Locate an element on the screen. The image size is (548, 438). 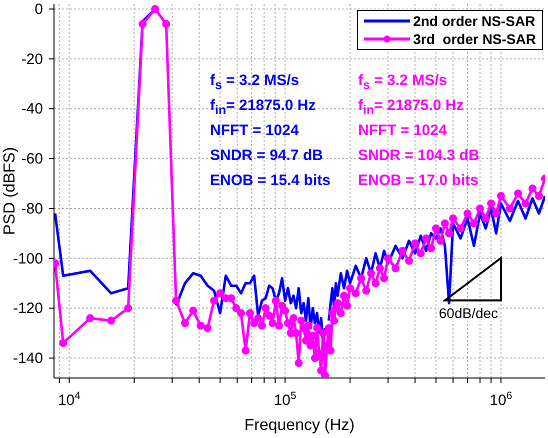
legend-label: 2nd order NS-SAR is located at coordinates (474, 21).